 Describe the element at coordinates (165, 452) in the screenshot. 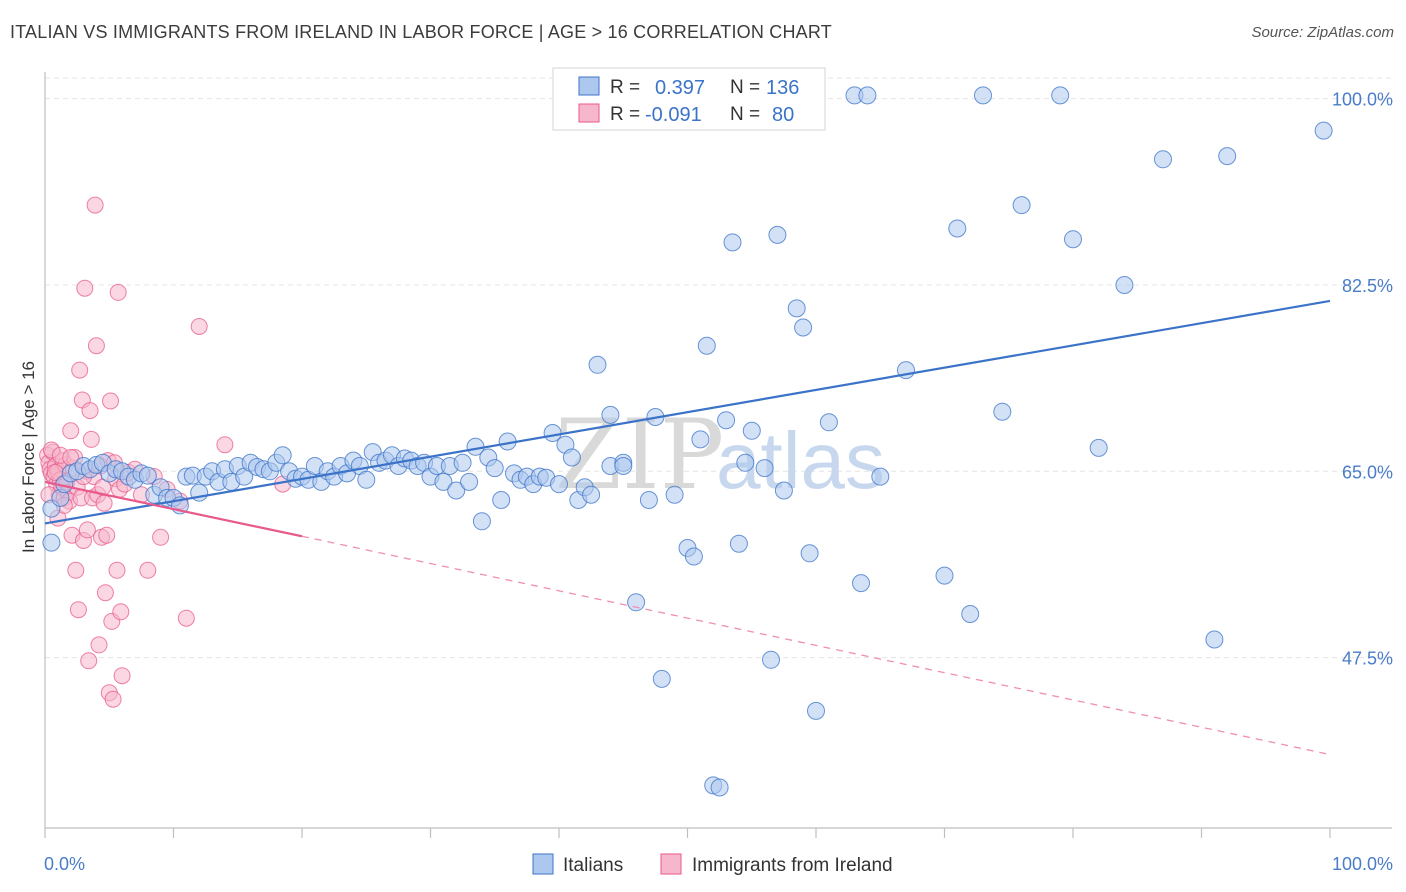

I see `series-ireland-points` at that location.